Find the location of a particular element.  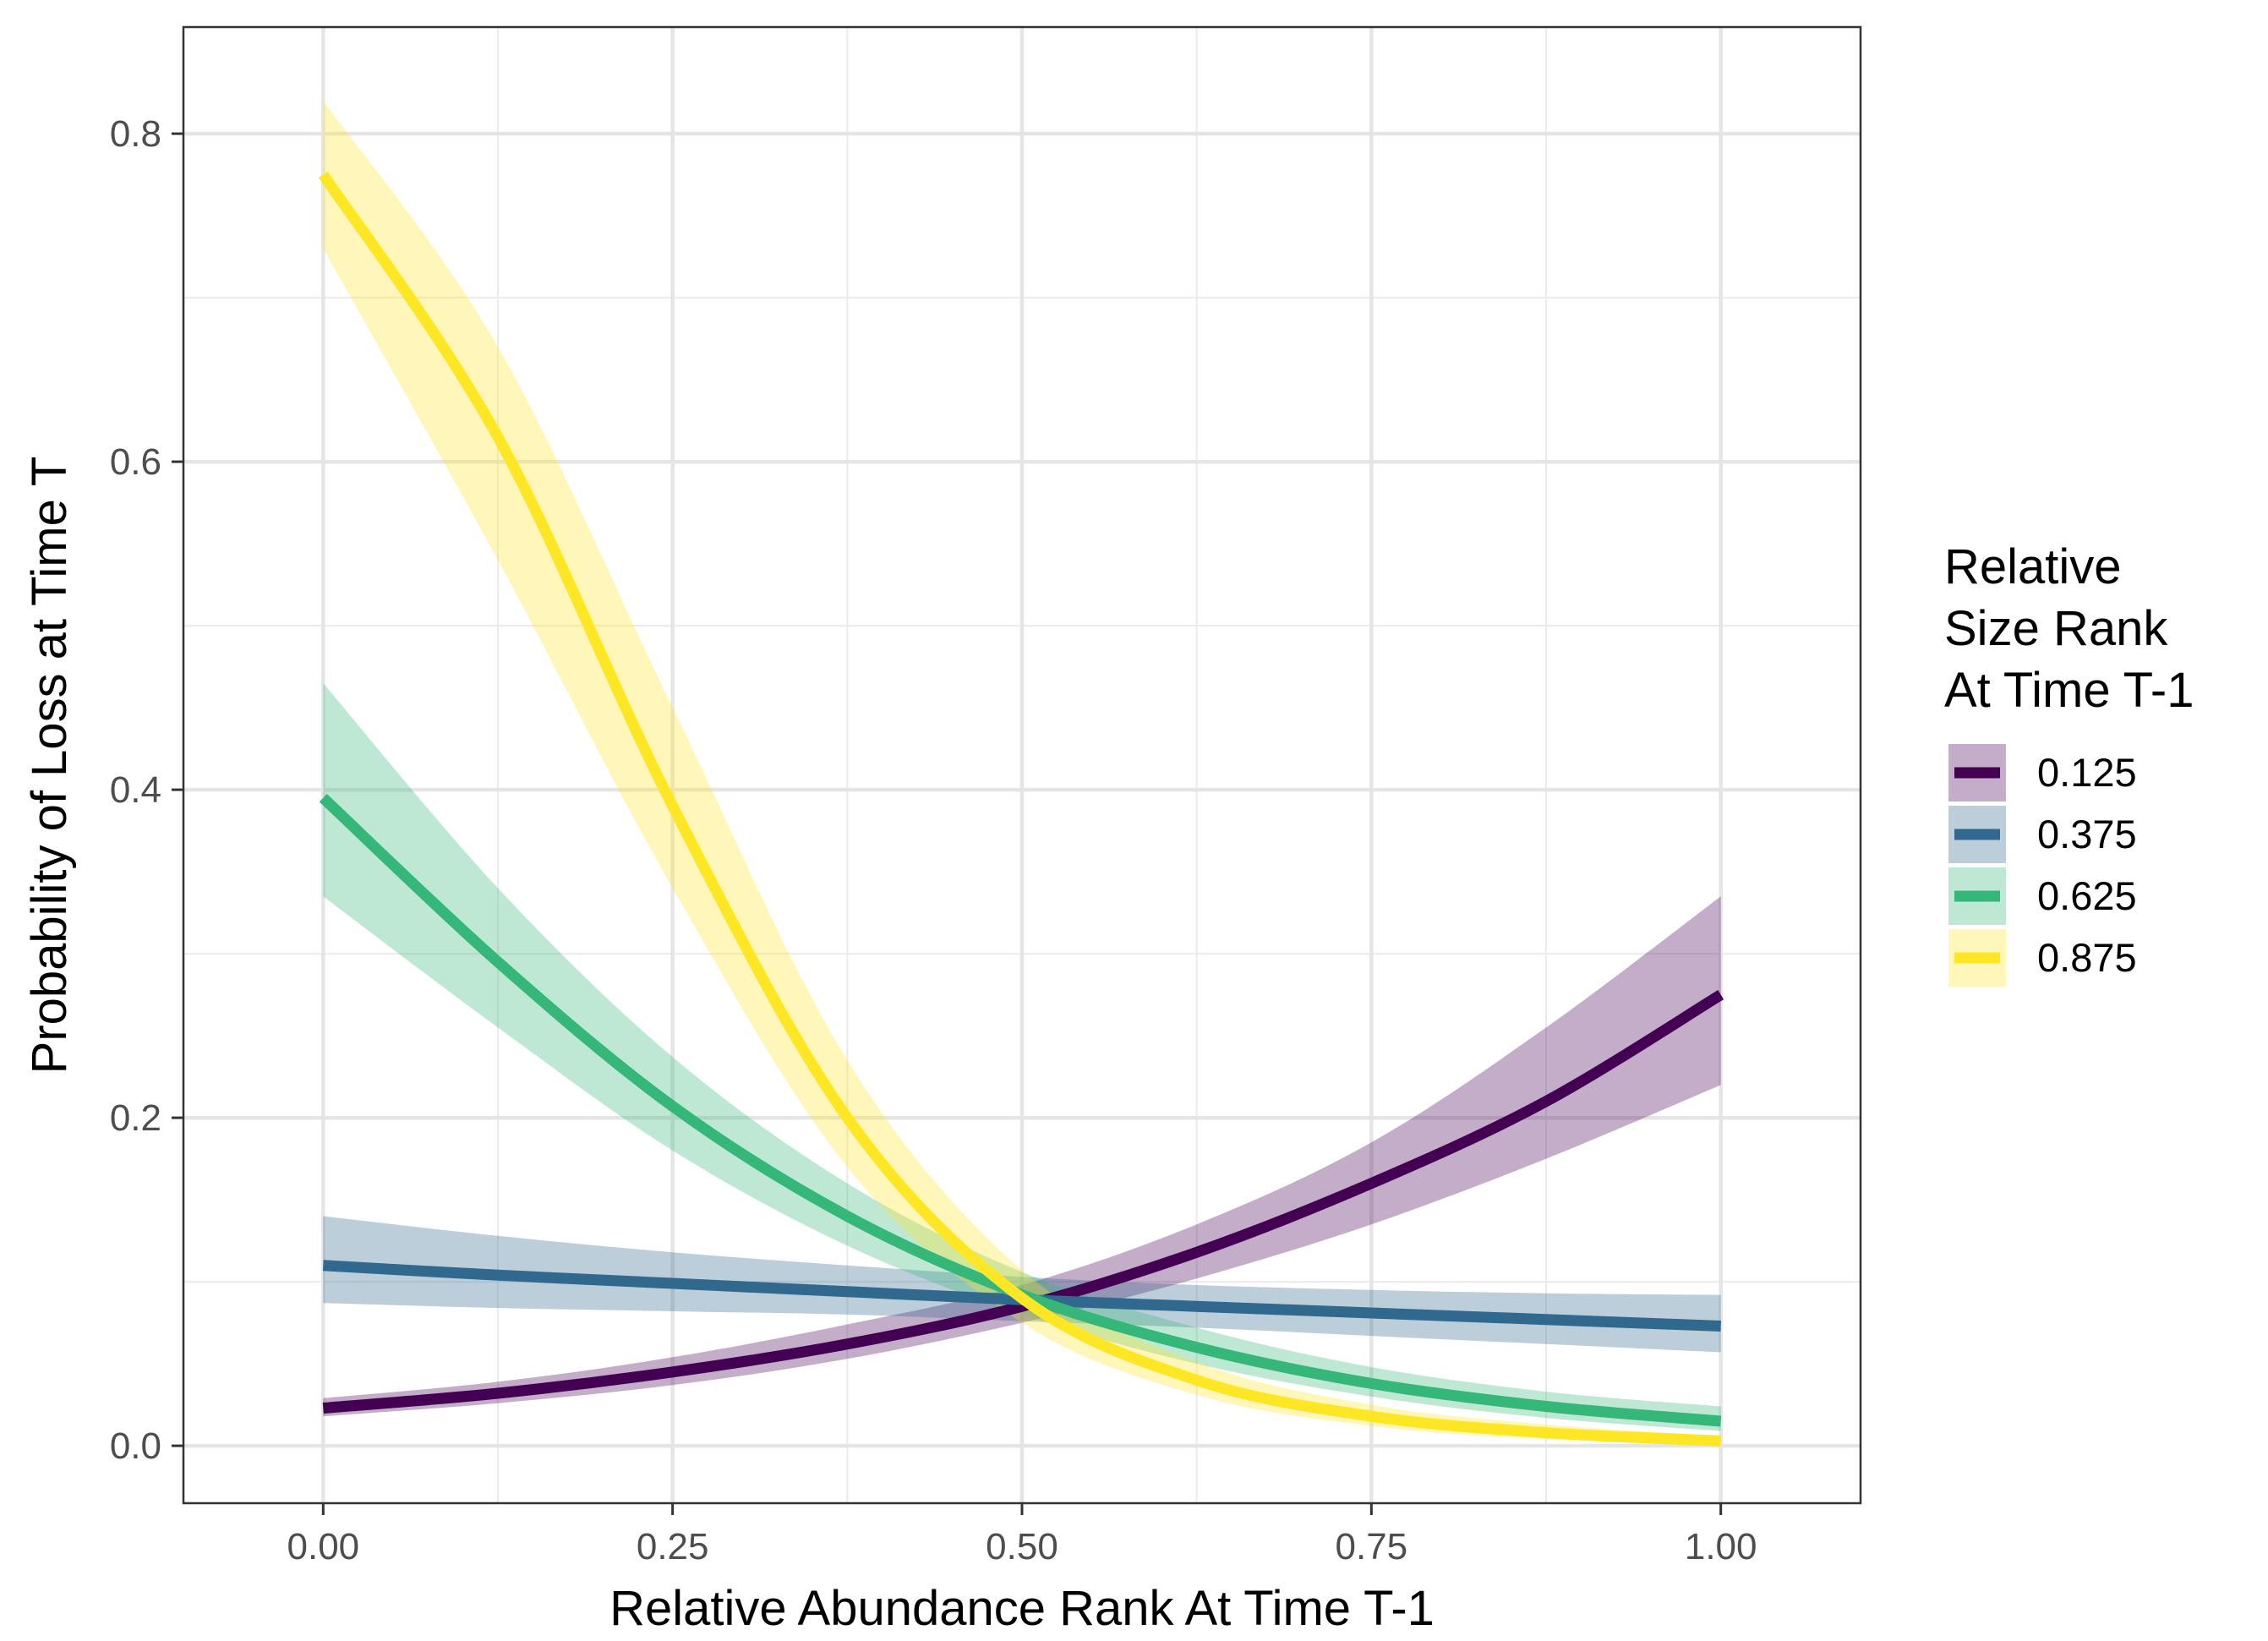

x-axis-title: Relative Abundance Rank At Time T-1 is located at coordinates (1022, 1608).